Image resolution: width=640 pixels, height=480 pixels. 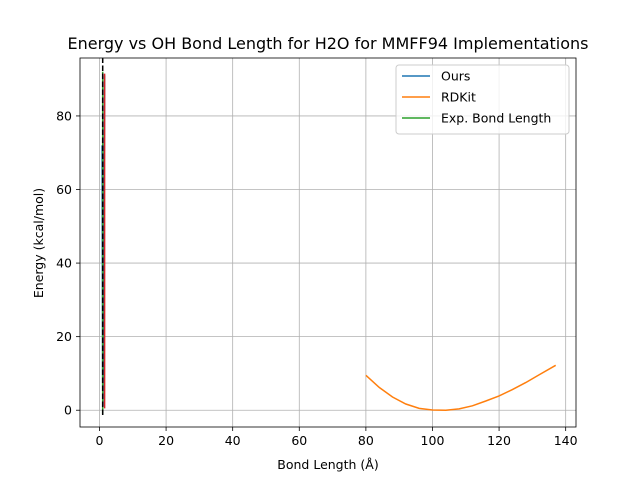 What do you see at coordinates (327, 464) in the screenshot?
I see `x-axis-label: Bond Length (Å)` at bounding box center [327, 464].